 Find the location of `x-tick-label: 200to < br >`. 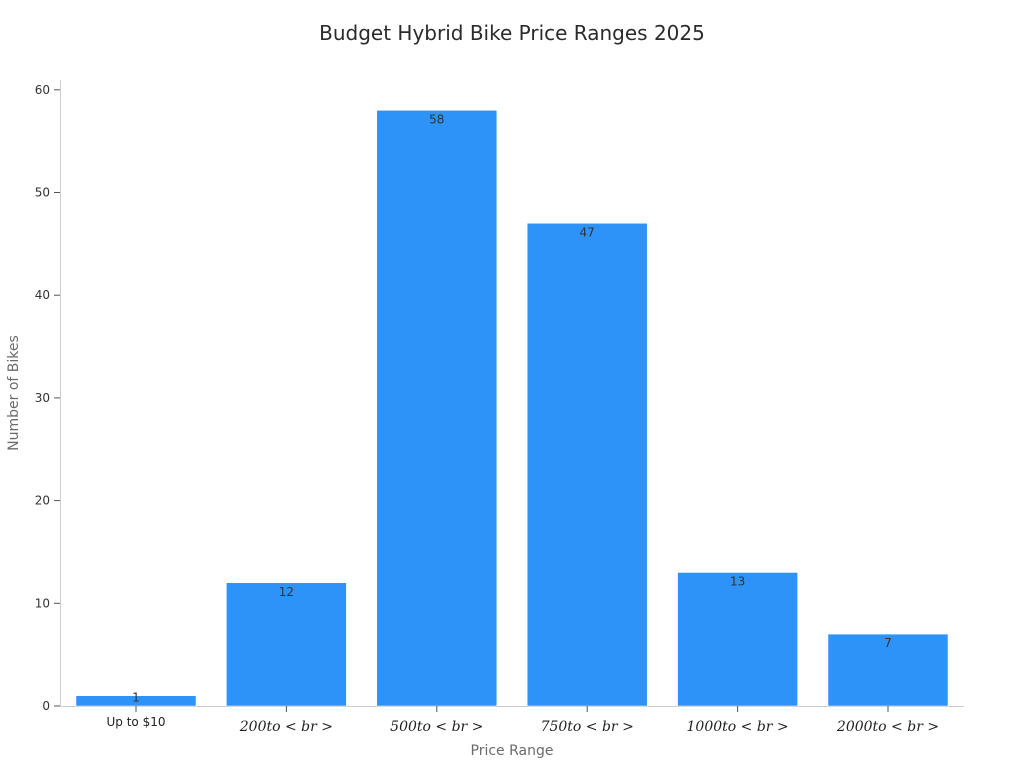

x-tick-label: 200to < br > is located at coordinates (286, 727).